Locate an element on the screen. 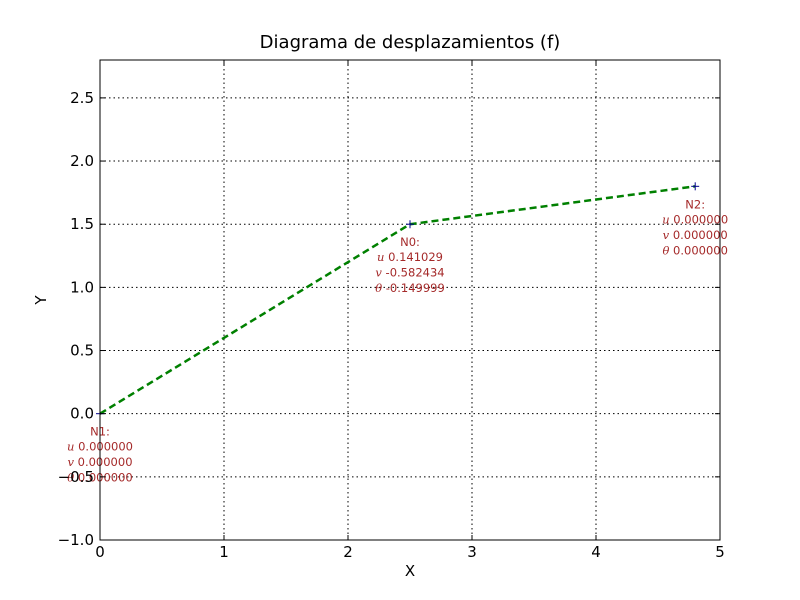 Image resolution: width=800 pixels, height=600 pixels. x-tick-label: 3 is located at coordinates (472, 552).